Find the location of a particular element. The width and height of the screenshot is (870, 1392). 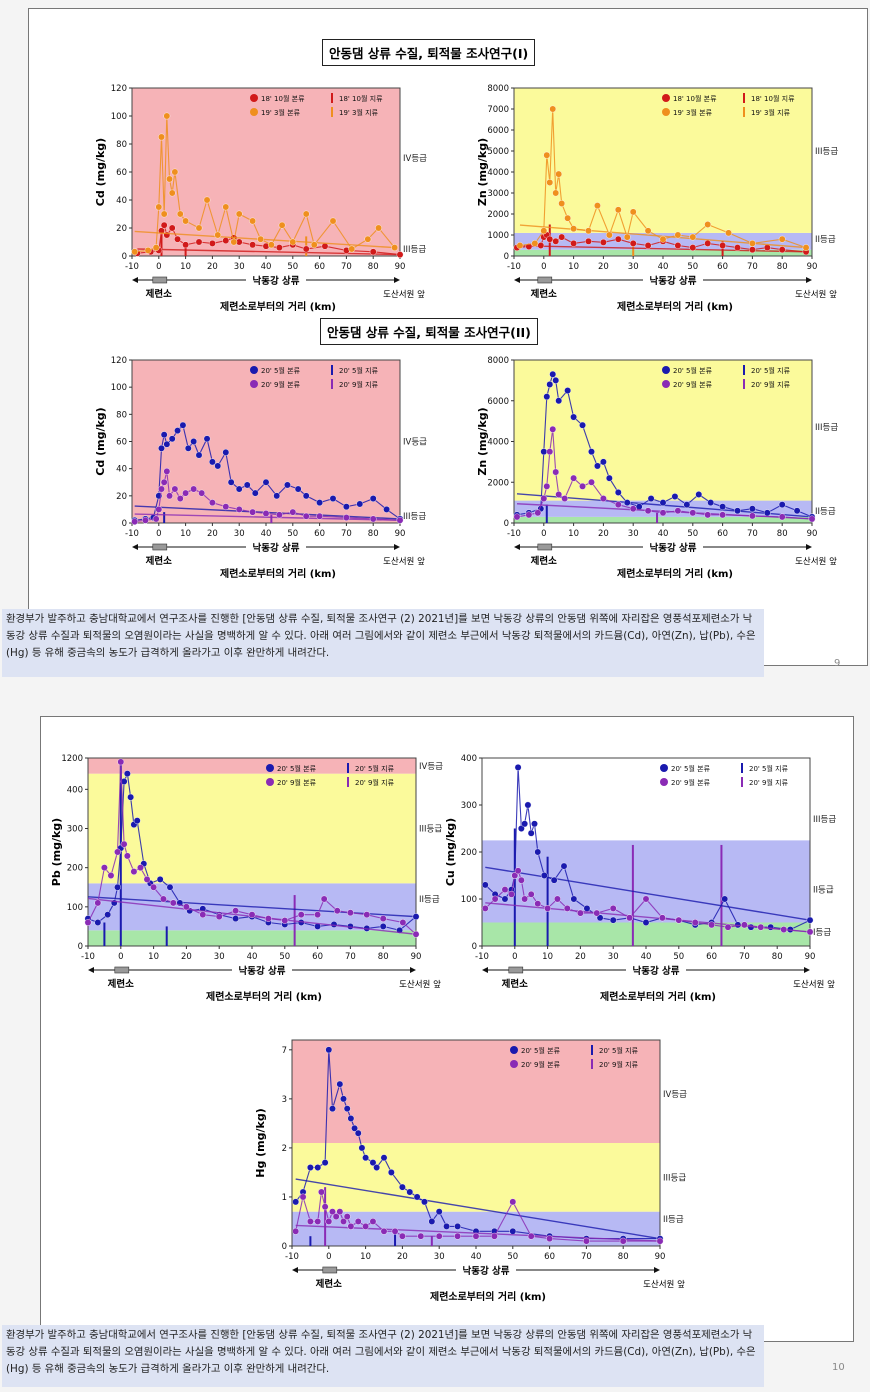

y-tick-label: 6000 is located at coordinates (498, 131).